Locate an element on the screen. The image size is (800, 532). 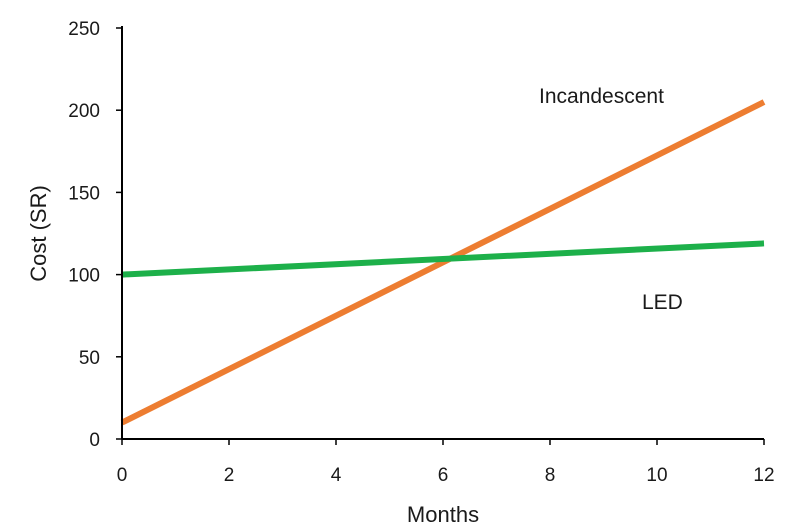
x-tick-label: 0 is located at coordinates (122, 475).